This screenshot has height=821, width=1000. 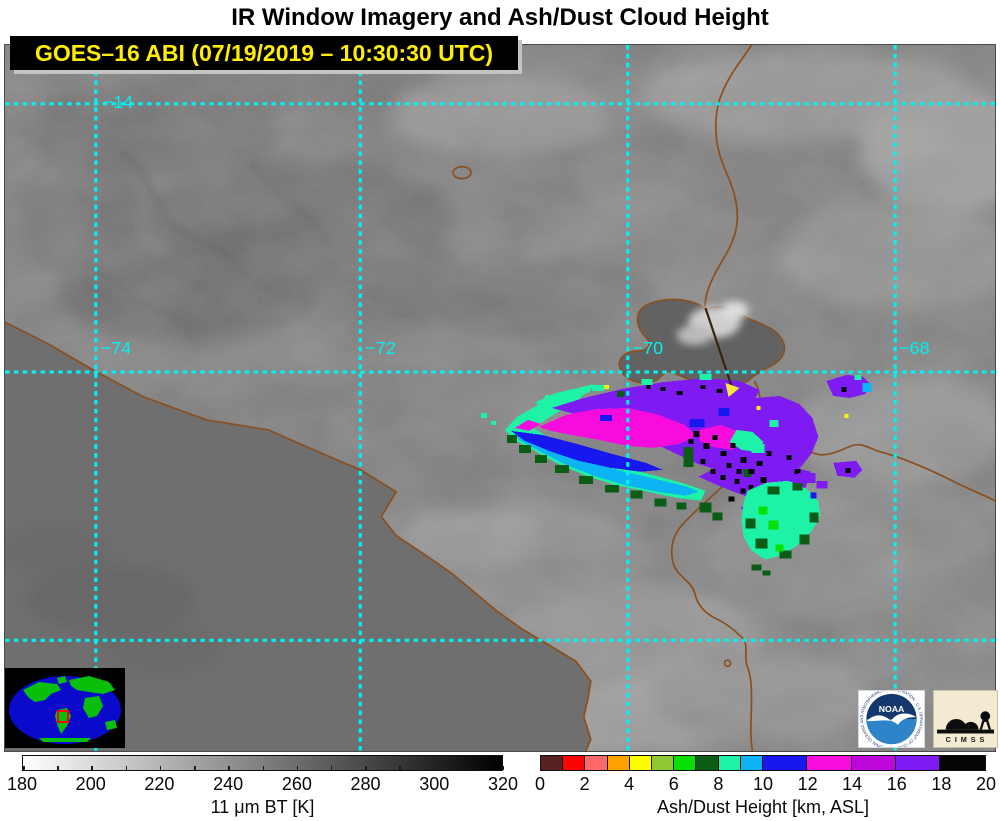 I want to click on cimss-label: C I M S S, so click(x=966, y=739).